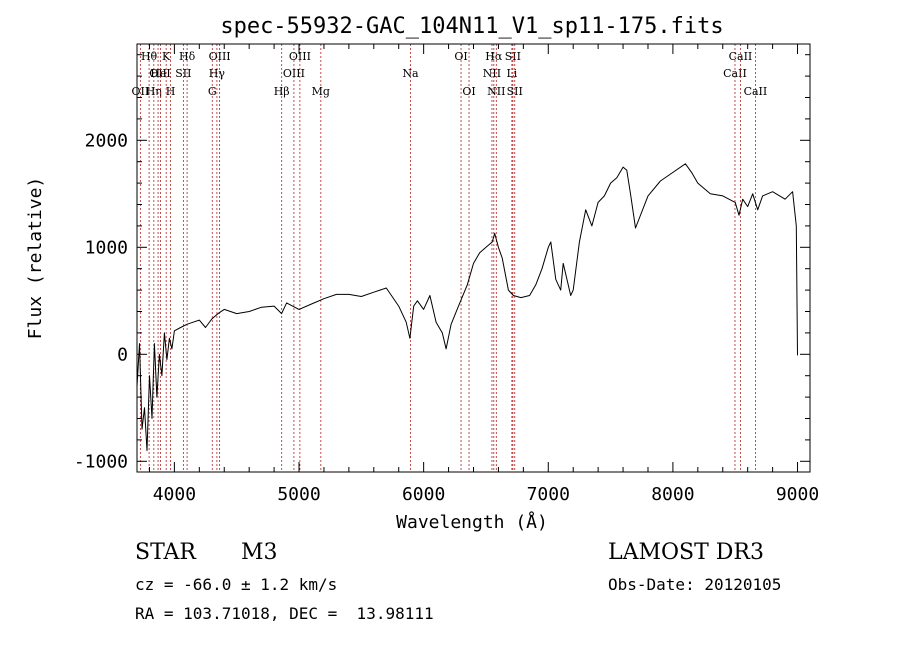 This screenshot has width=900, height=649. What do you see at coordinates (492, 73) in the screenshot?
I see `line-label-19: NII` at bounding box center [492, 73].